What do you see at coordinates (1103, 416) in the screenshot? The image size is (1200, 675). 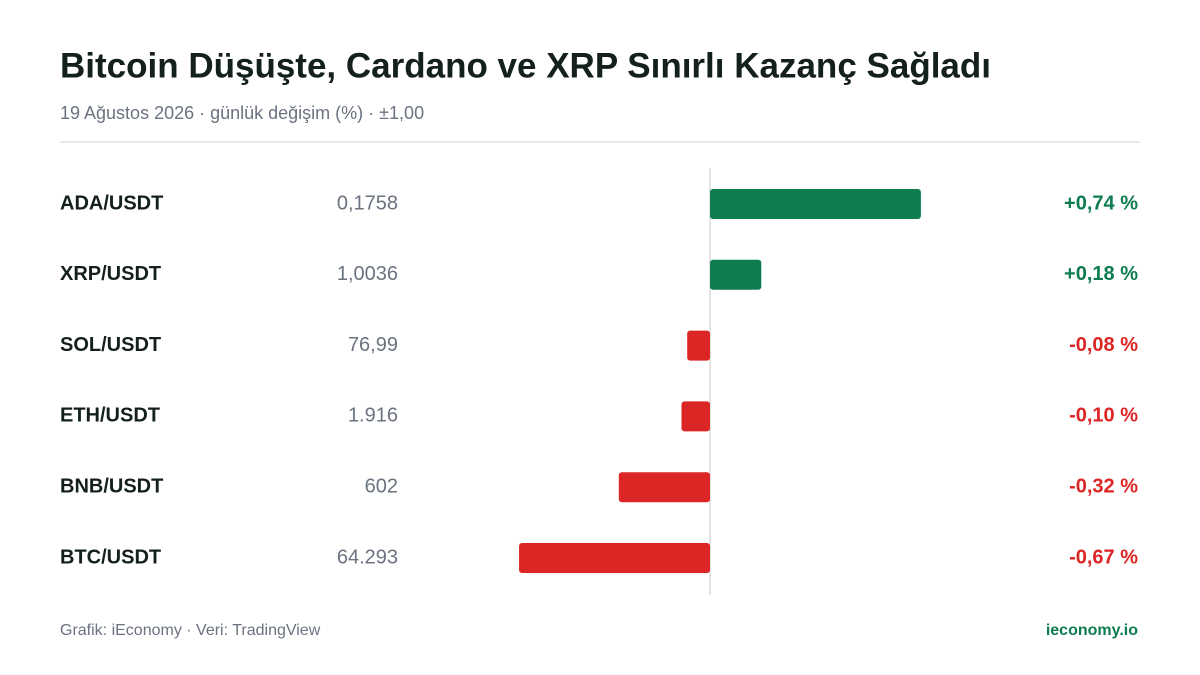 I see `value-label: -0,10 %` at bounding box center [1103, 416].